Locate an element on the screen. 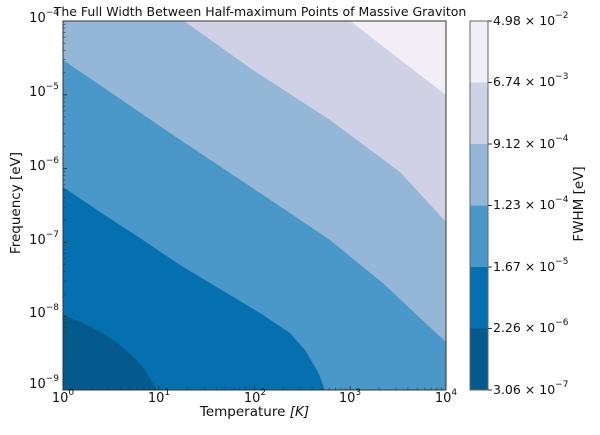  y-axis-label: Frequency [eV] is located at coordinates (16, 203).